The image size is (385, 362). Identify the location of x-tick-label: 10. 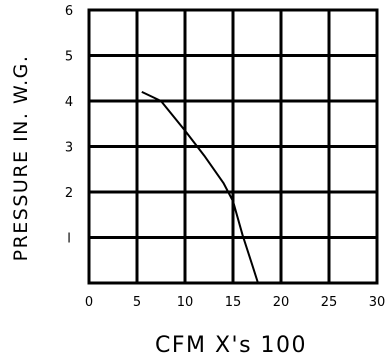
(185, 302).